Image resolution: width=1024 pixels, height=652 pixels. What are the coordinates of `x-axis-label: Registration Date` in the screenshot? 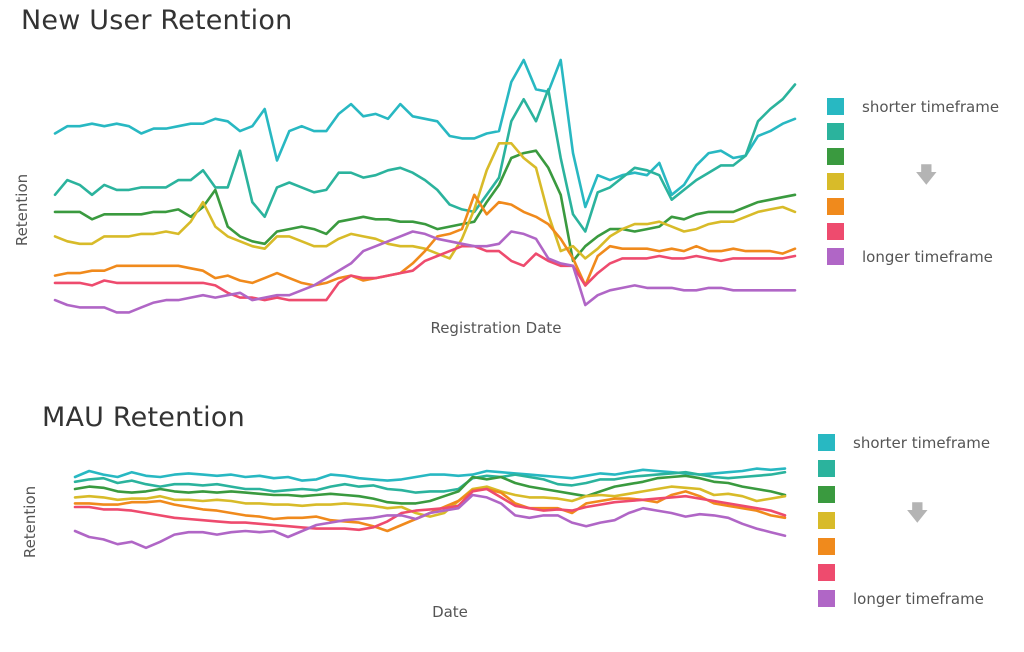 It's located at (496, 328).